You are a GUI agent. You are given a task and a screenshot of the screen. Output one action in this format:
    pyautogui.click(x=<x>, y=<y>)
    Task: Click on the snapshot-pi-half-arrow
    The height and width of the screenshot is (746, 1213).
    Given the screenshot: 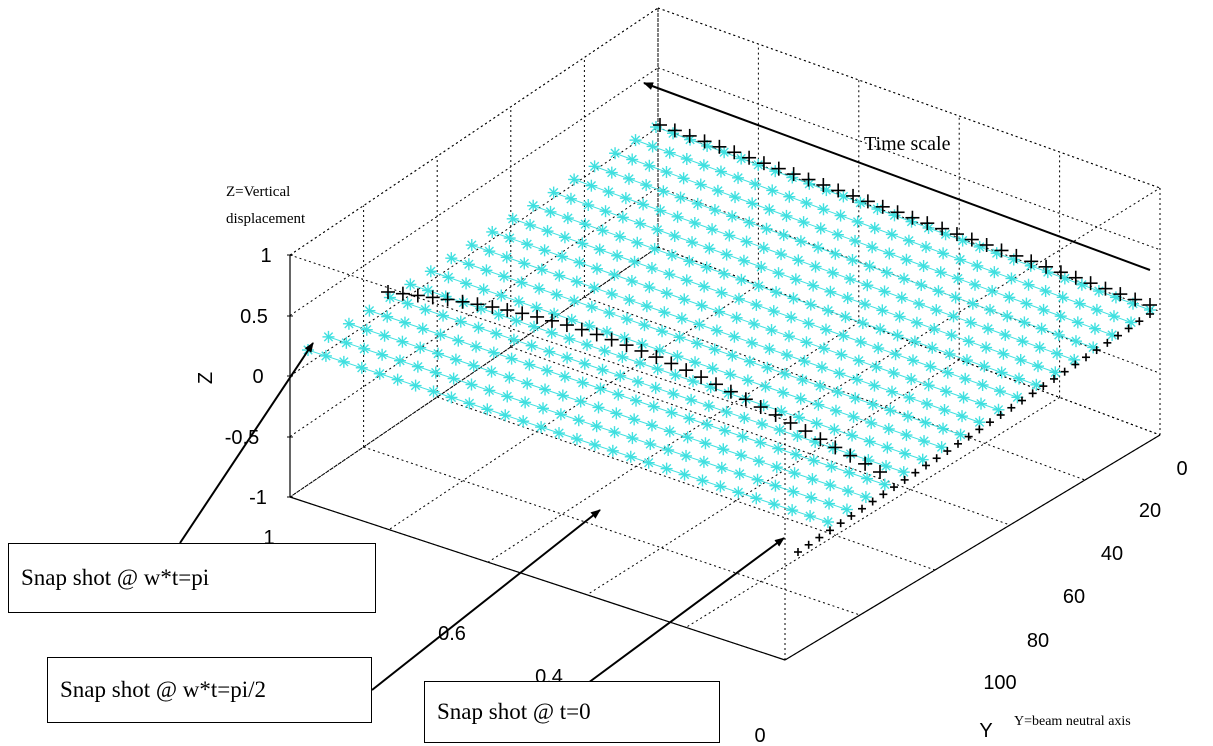 What is the action you would take?
    pyautogui.click(x=486, y=600)
    